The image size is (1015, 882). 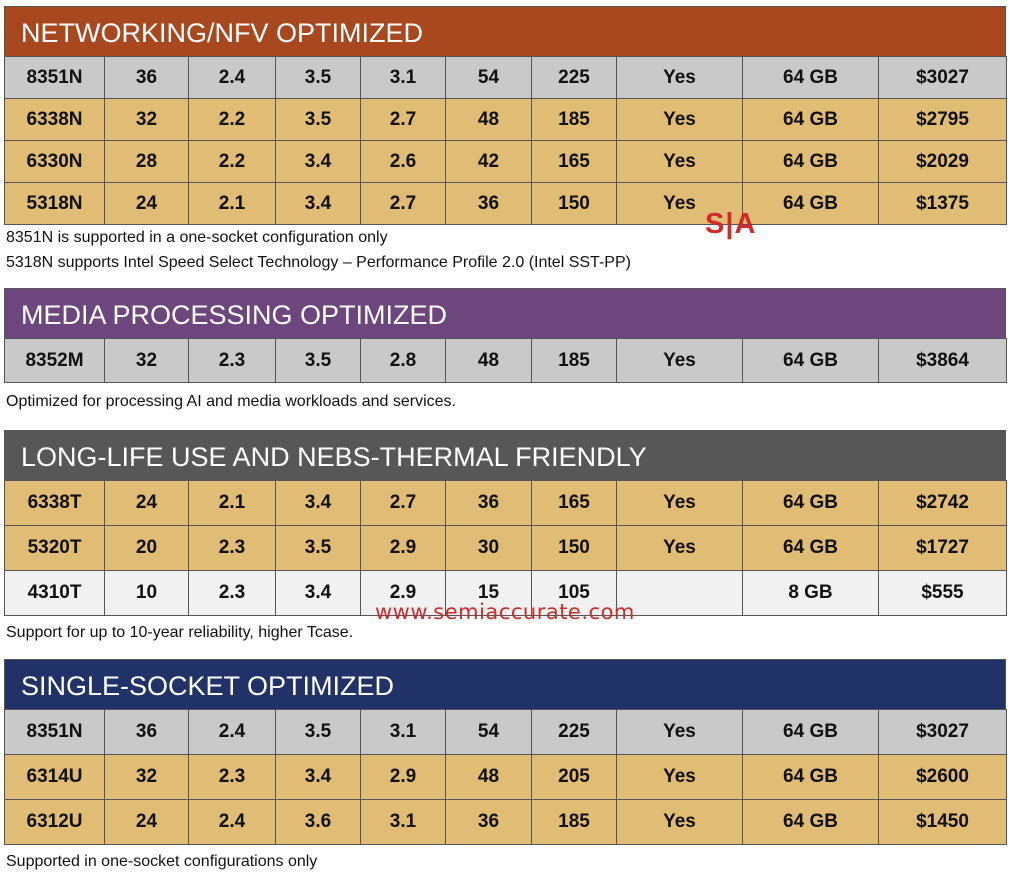 I want to click on table-cell: 6312U, so click(x=54, y=822).